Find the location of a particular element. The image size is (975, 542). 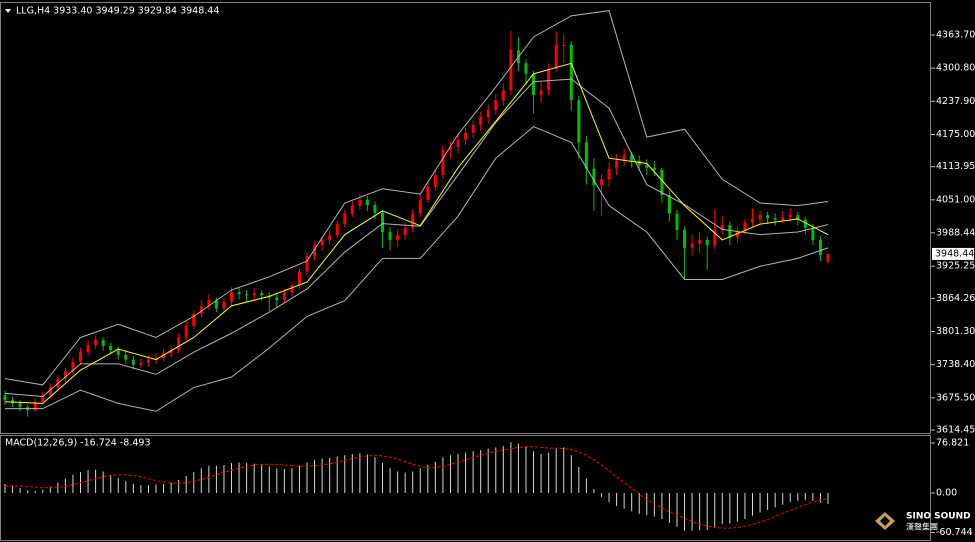

y-tick-label: 3925.25 is located at coordinates (955, 266).